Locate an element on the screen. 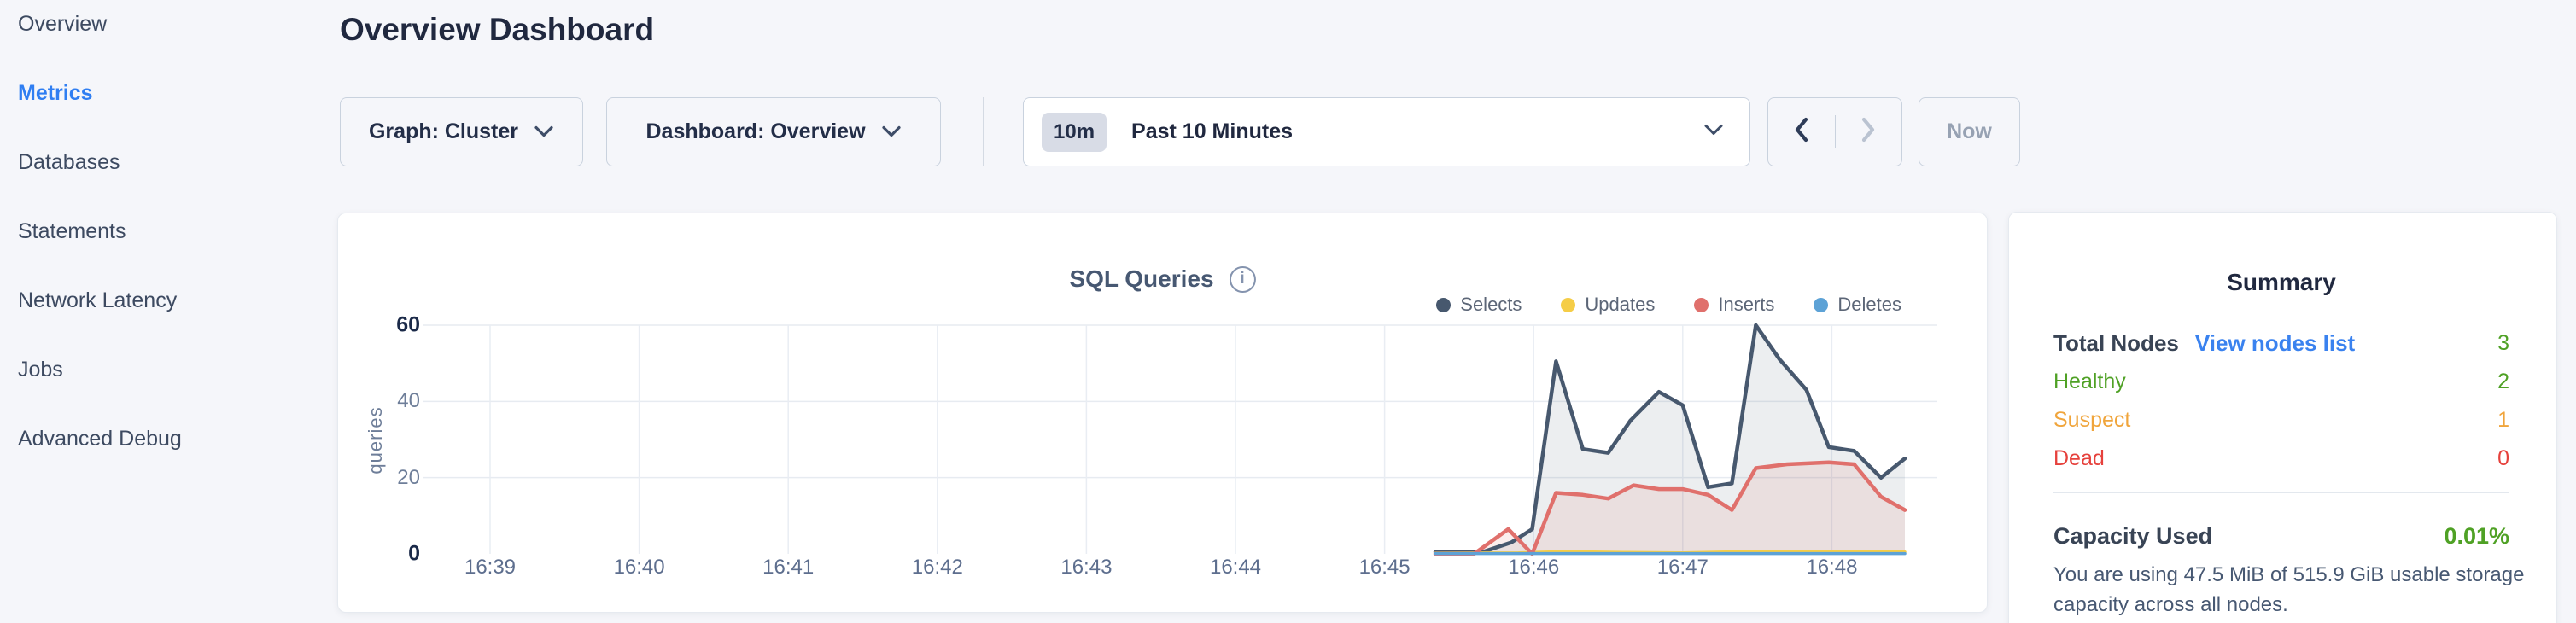  legend-dot-updates is located at coordinates (1568, 304).